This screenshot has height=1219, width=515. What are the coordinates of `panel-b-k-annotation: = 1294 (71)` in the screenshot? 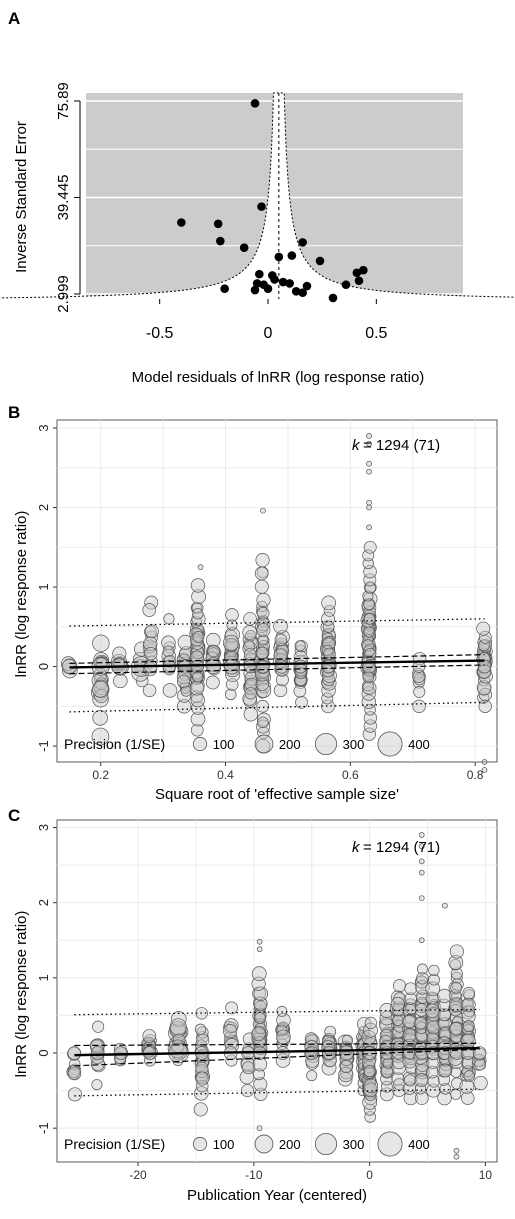 It's located at (401, 445).